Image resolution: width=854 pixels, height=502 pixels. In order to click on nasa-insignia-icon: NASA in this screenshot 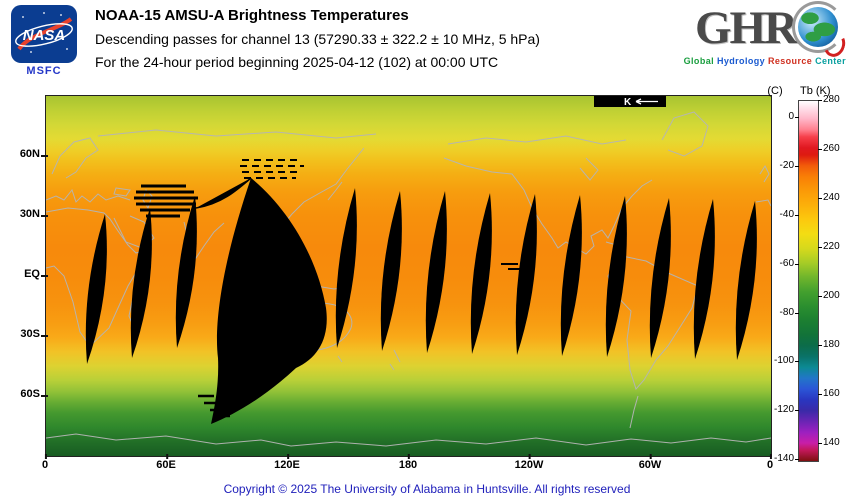, I will do `click(44, 32)`.